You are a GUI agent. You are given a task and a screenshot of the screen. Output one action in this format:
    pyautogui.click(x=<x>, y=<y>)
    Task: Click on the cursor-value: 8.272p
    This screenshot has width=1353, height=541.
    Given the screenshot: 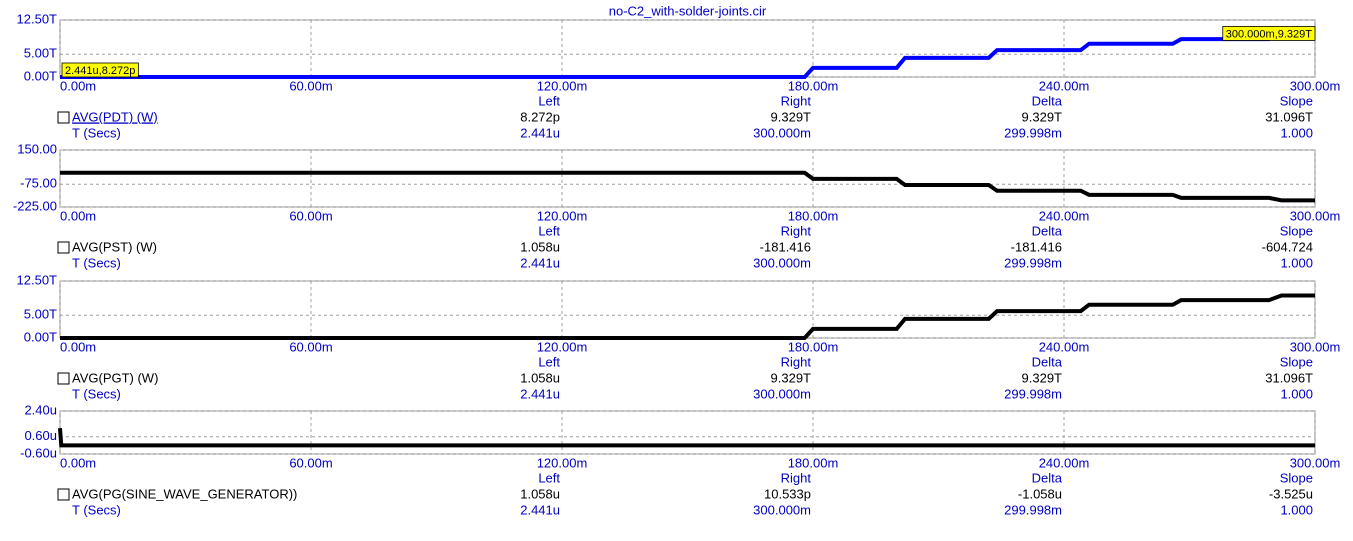 What is the action you would take?
    pyautogui.click(x=540, y=116)
    